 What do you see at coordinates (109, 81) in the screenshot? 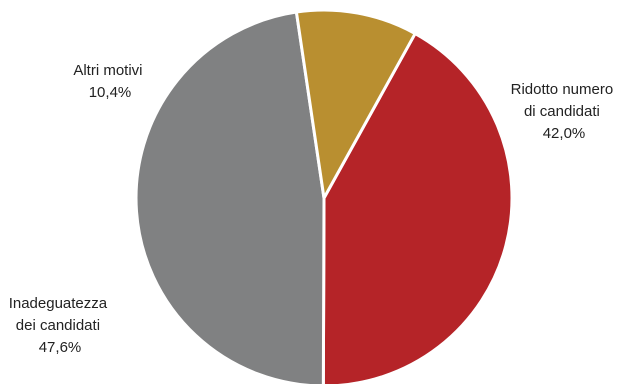
I see `label-altri-motivi: Altri motivi 10,4%` at bounding box center [109, 81].